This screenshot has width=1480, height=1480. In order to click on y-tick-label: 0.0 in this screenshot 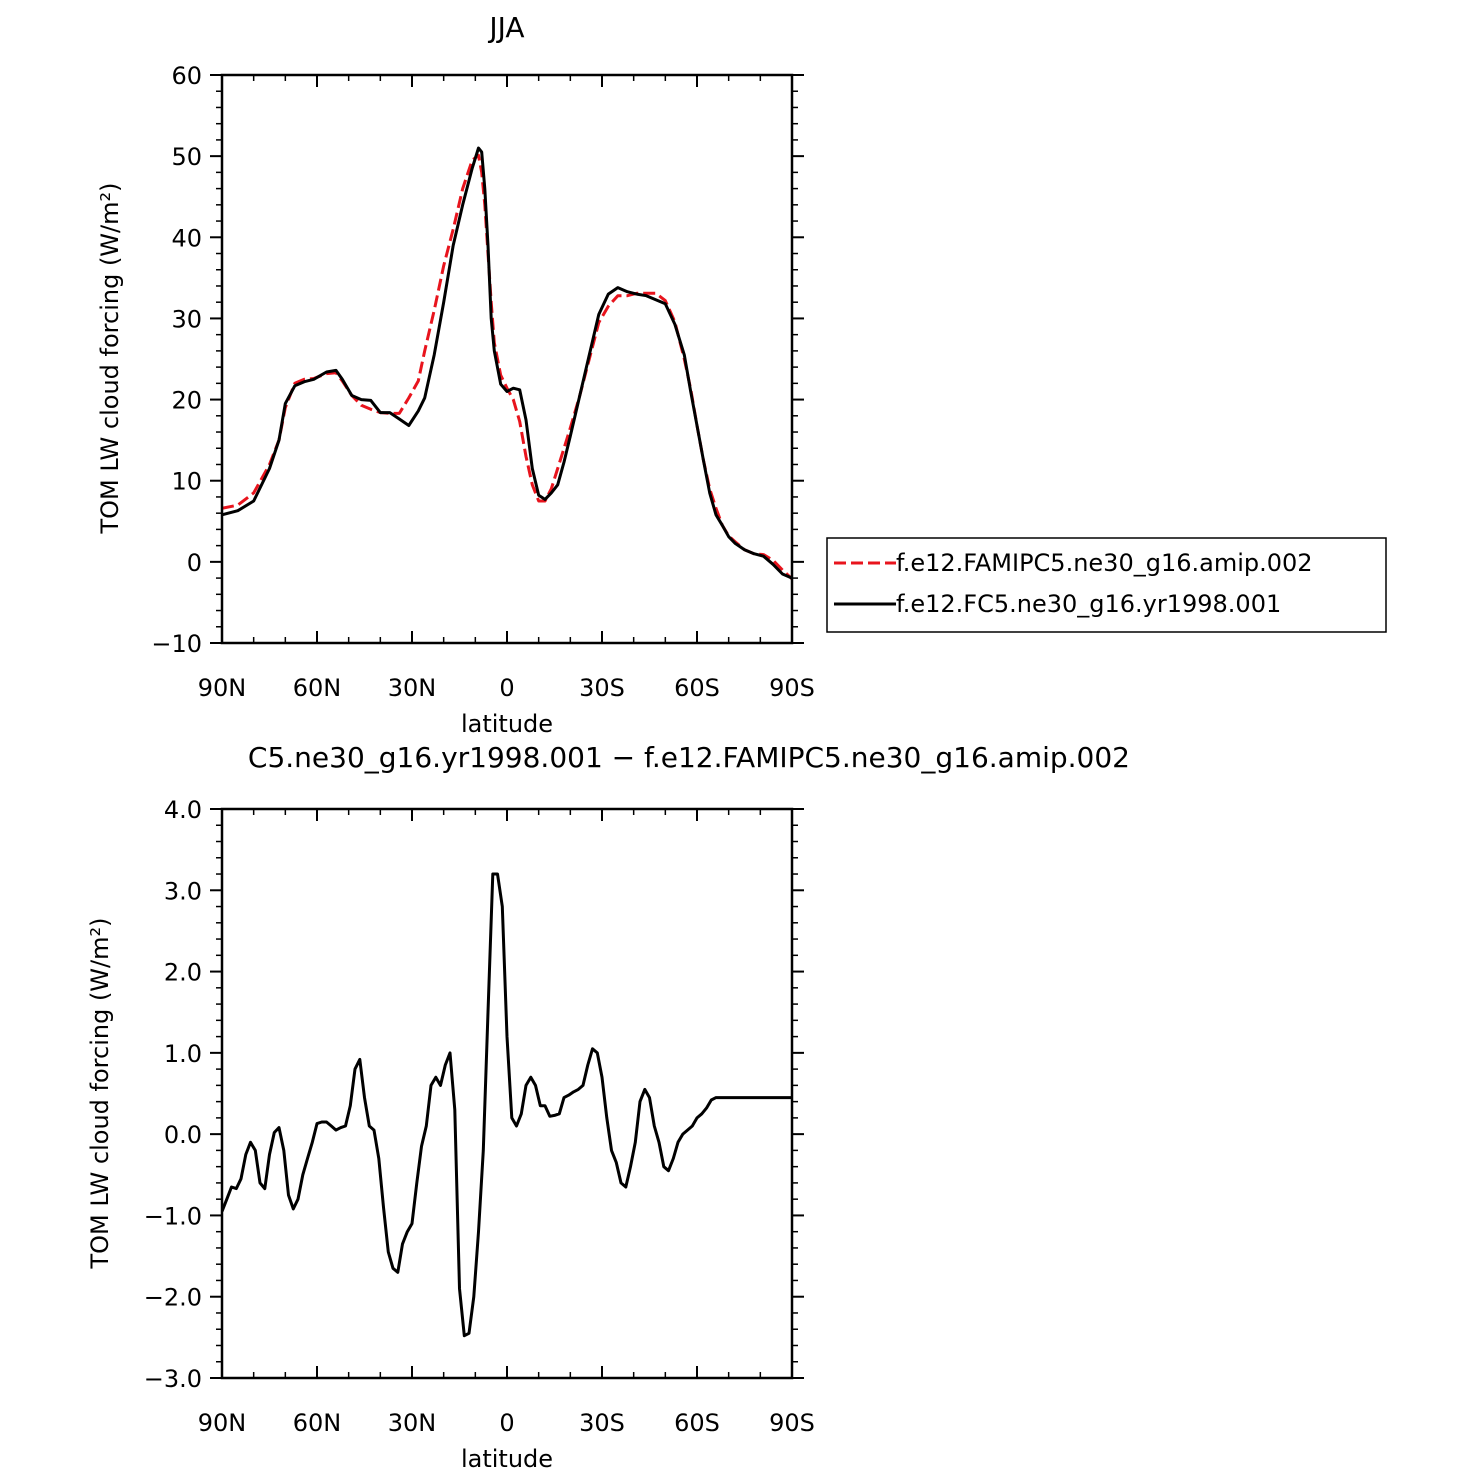, I will do `click(183, 1135)`.